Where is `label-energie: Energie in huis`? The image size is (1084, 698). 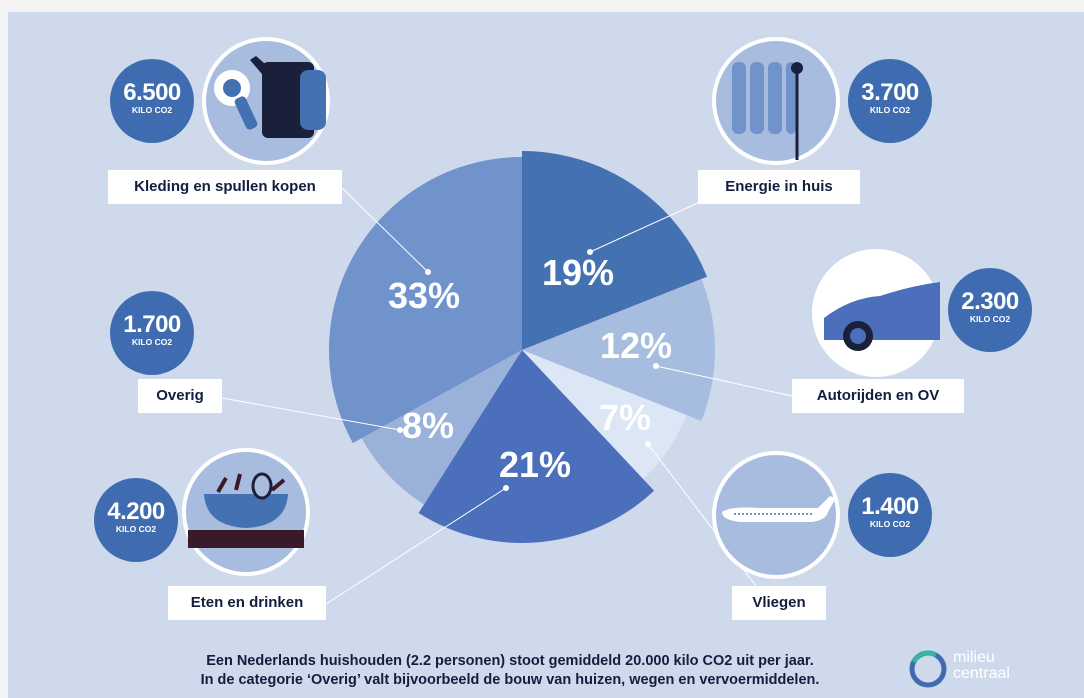 label-energie: Energie in huis is located at coordinates (779, 187).